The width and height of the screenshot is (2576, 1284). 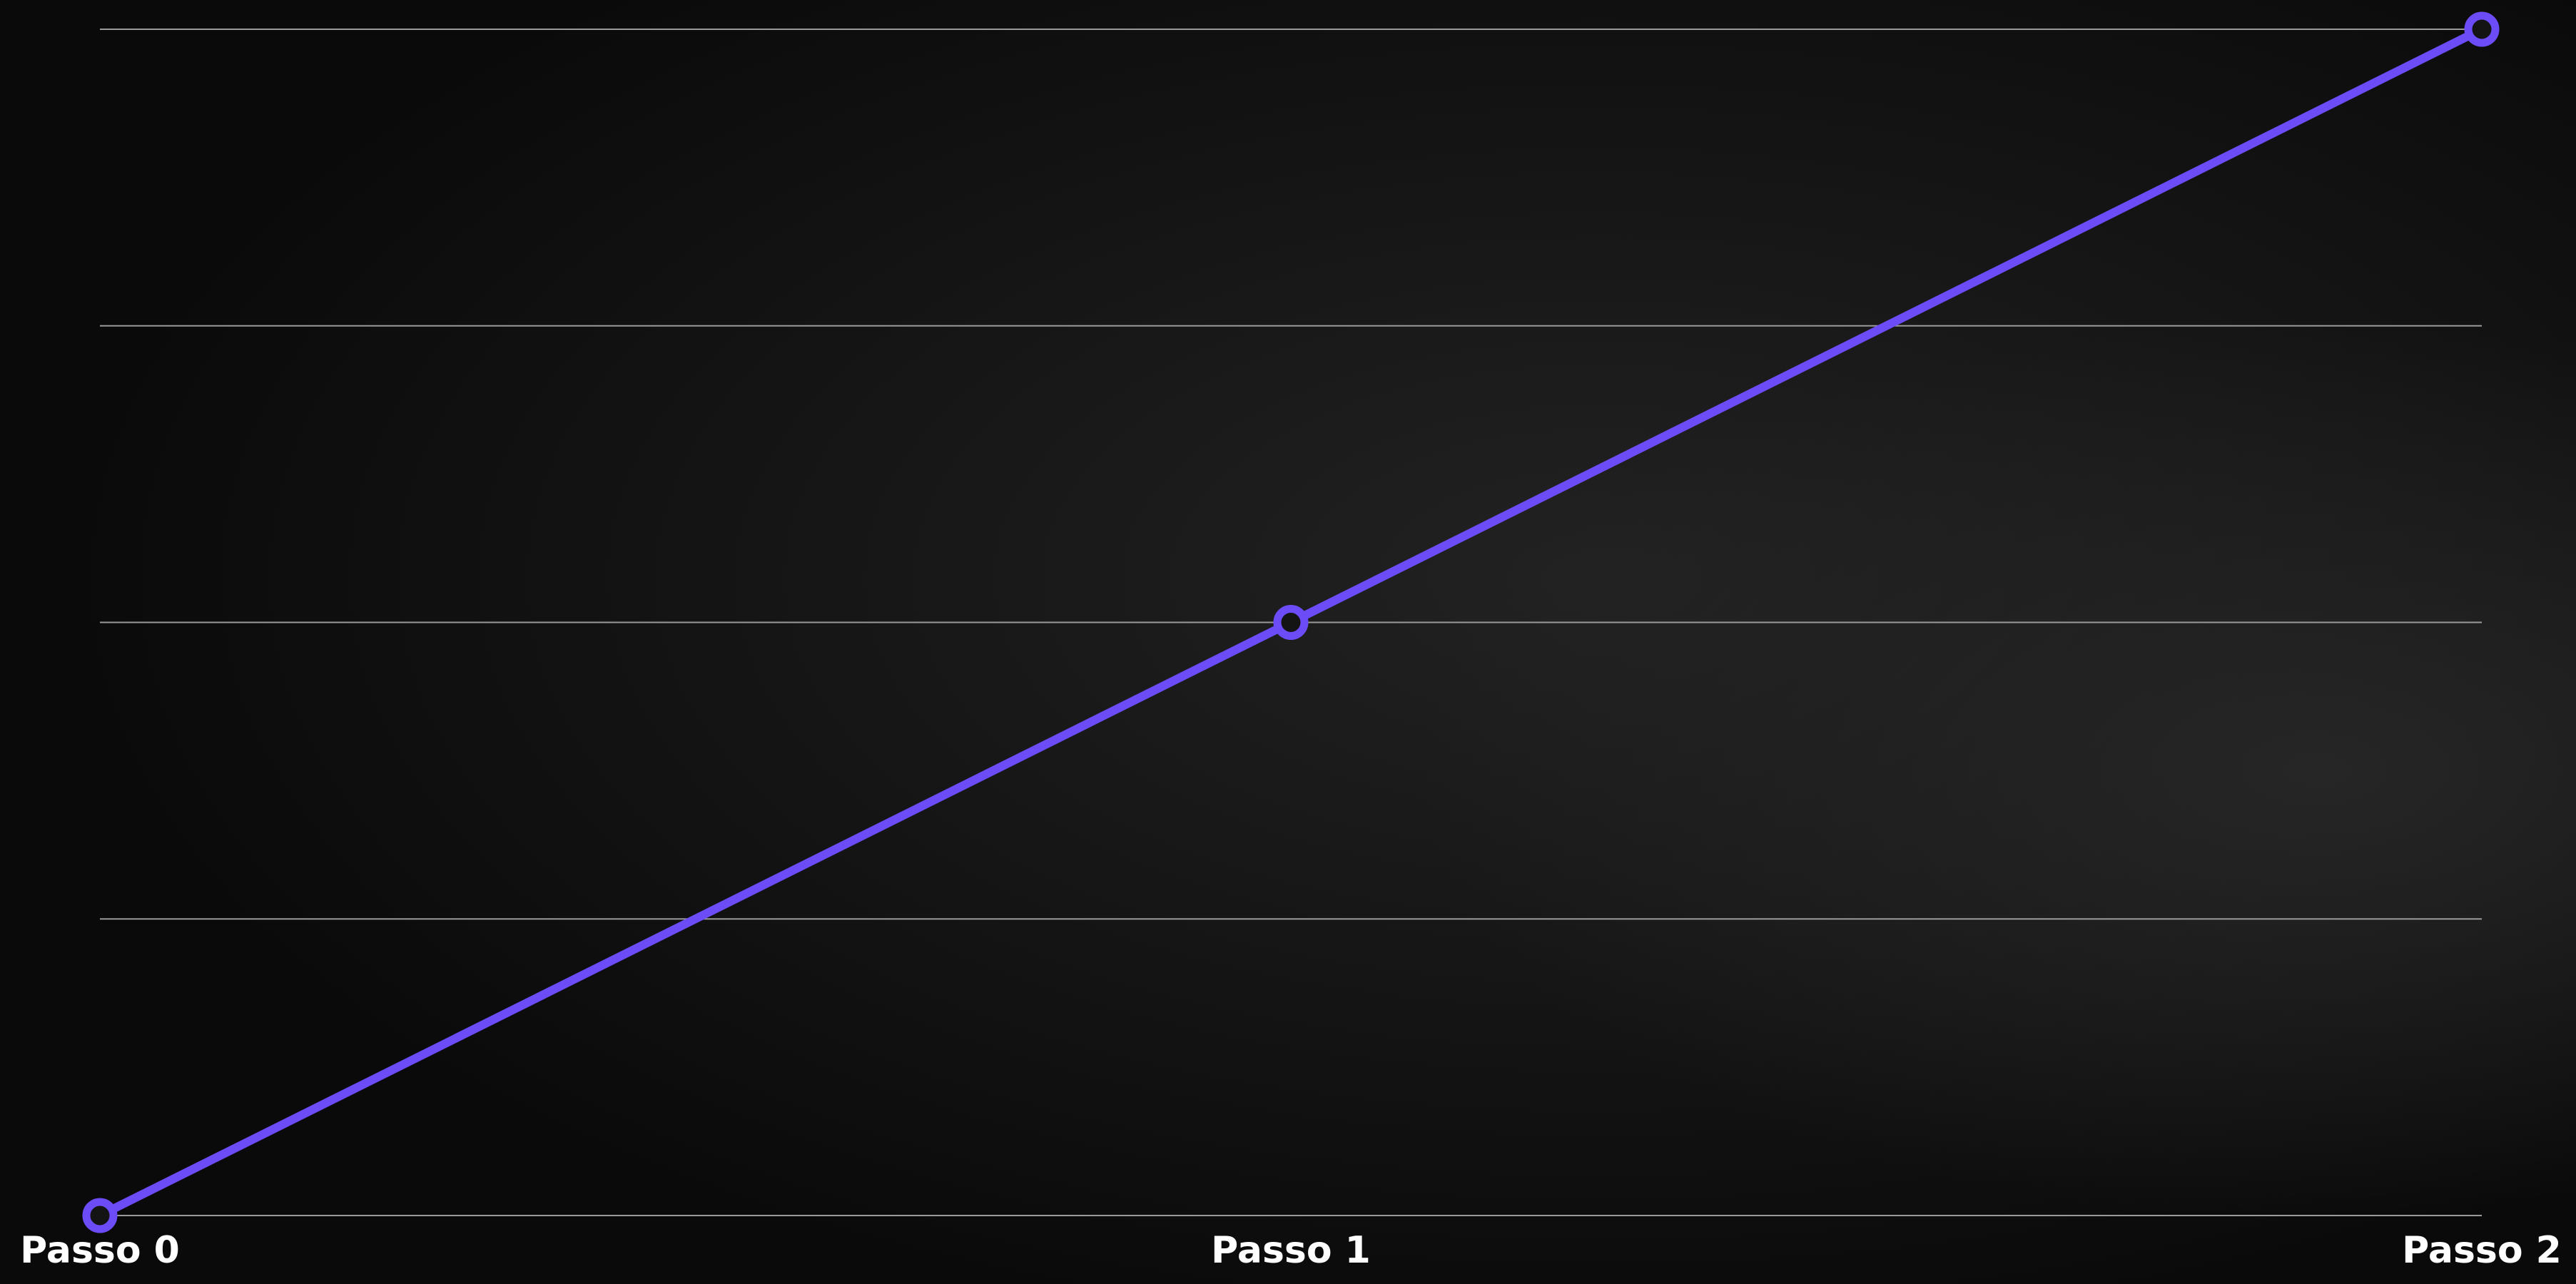 What do you see at coordinates (1291, 1250) in the screenshot?
I see `x-tick-label: Passo 1` at bounding box center [1291, 1250].